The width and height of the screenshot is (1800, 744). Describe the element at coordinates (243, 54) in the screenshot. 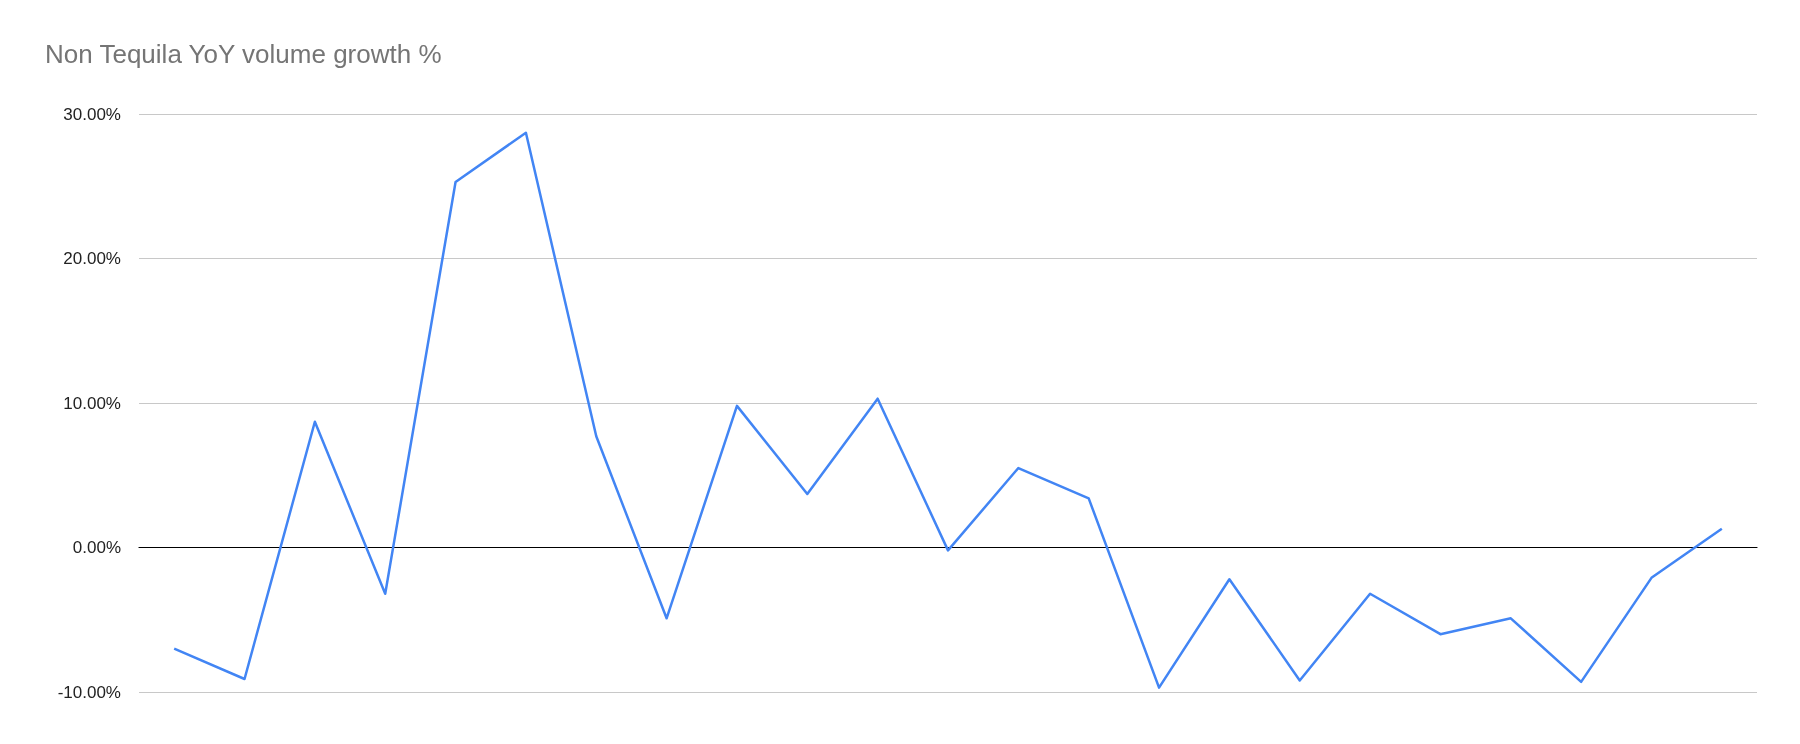

I see `chart-title: Non Tequila YoY volume growth %` at that location.